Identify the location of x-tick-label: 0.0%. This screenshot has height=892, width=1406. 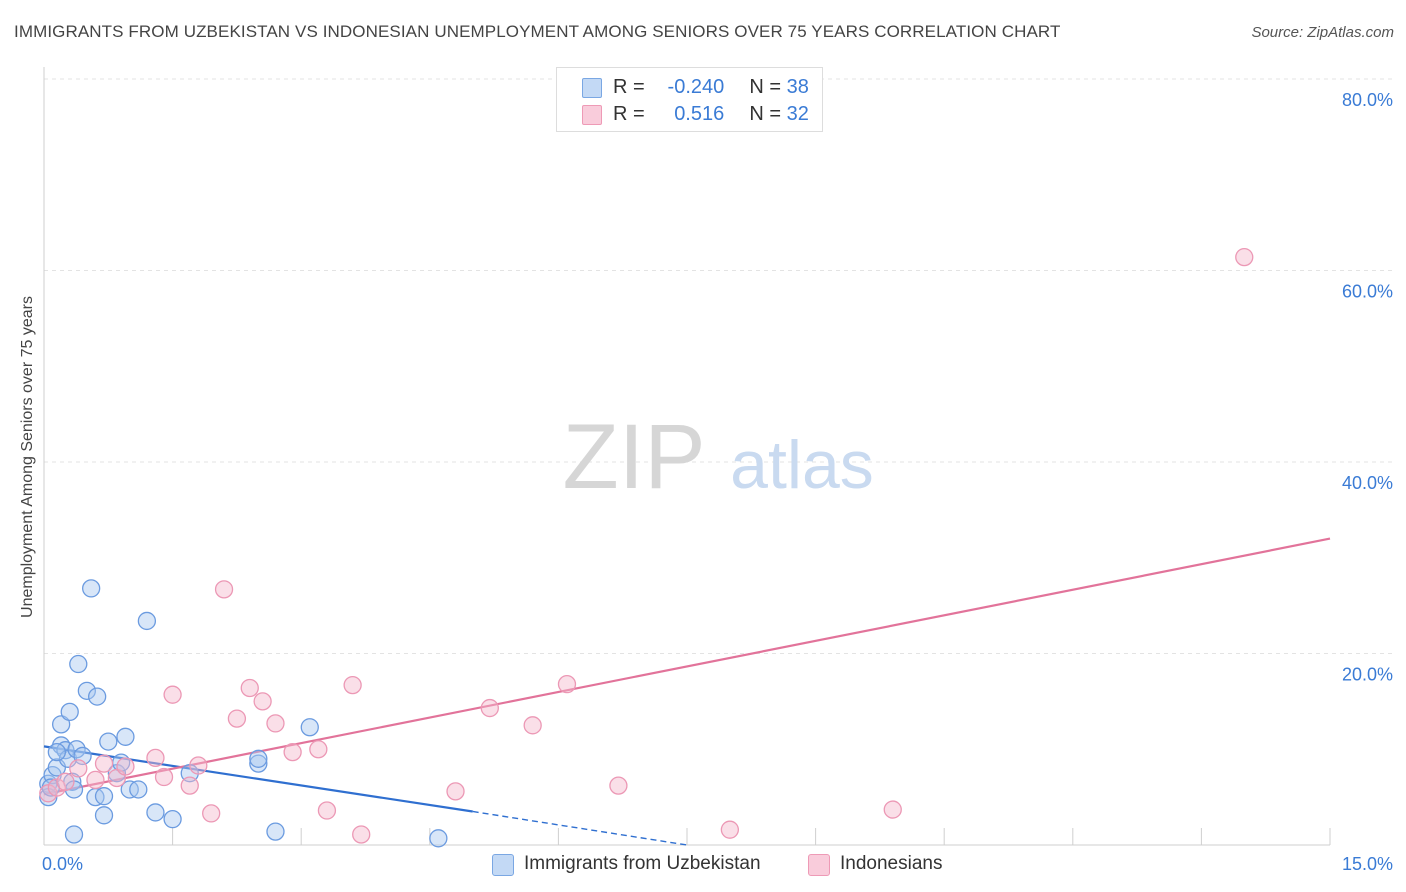
(62, 864).